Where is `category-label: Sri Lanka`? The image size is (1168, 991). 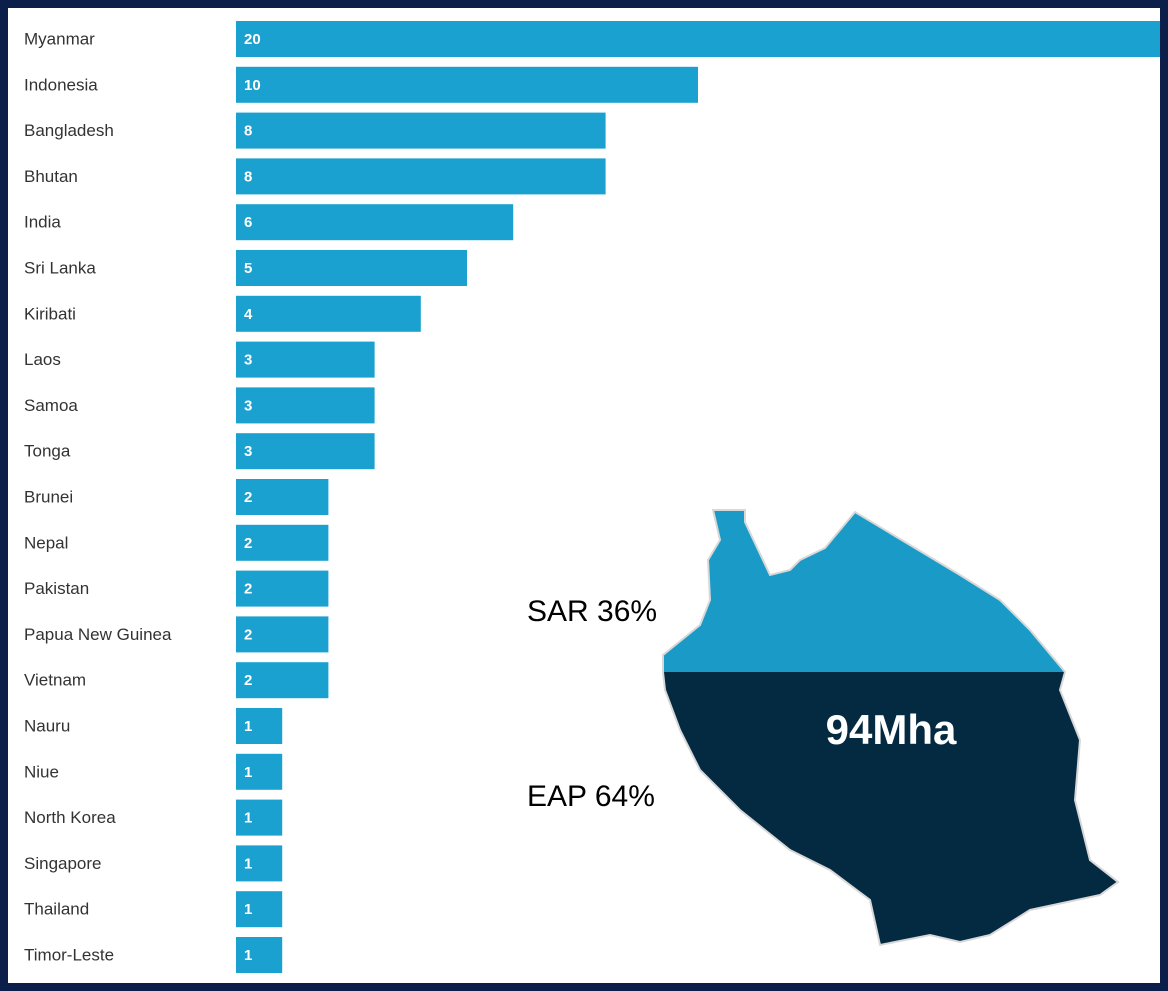 category-label: Sri Lanka is located at coordinates (60, 267).